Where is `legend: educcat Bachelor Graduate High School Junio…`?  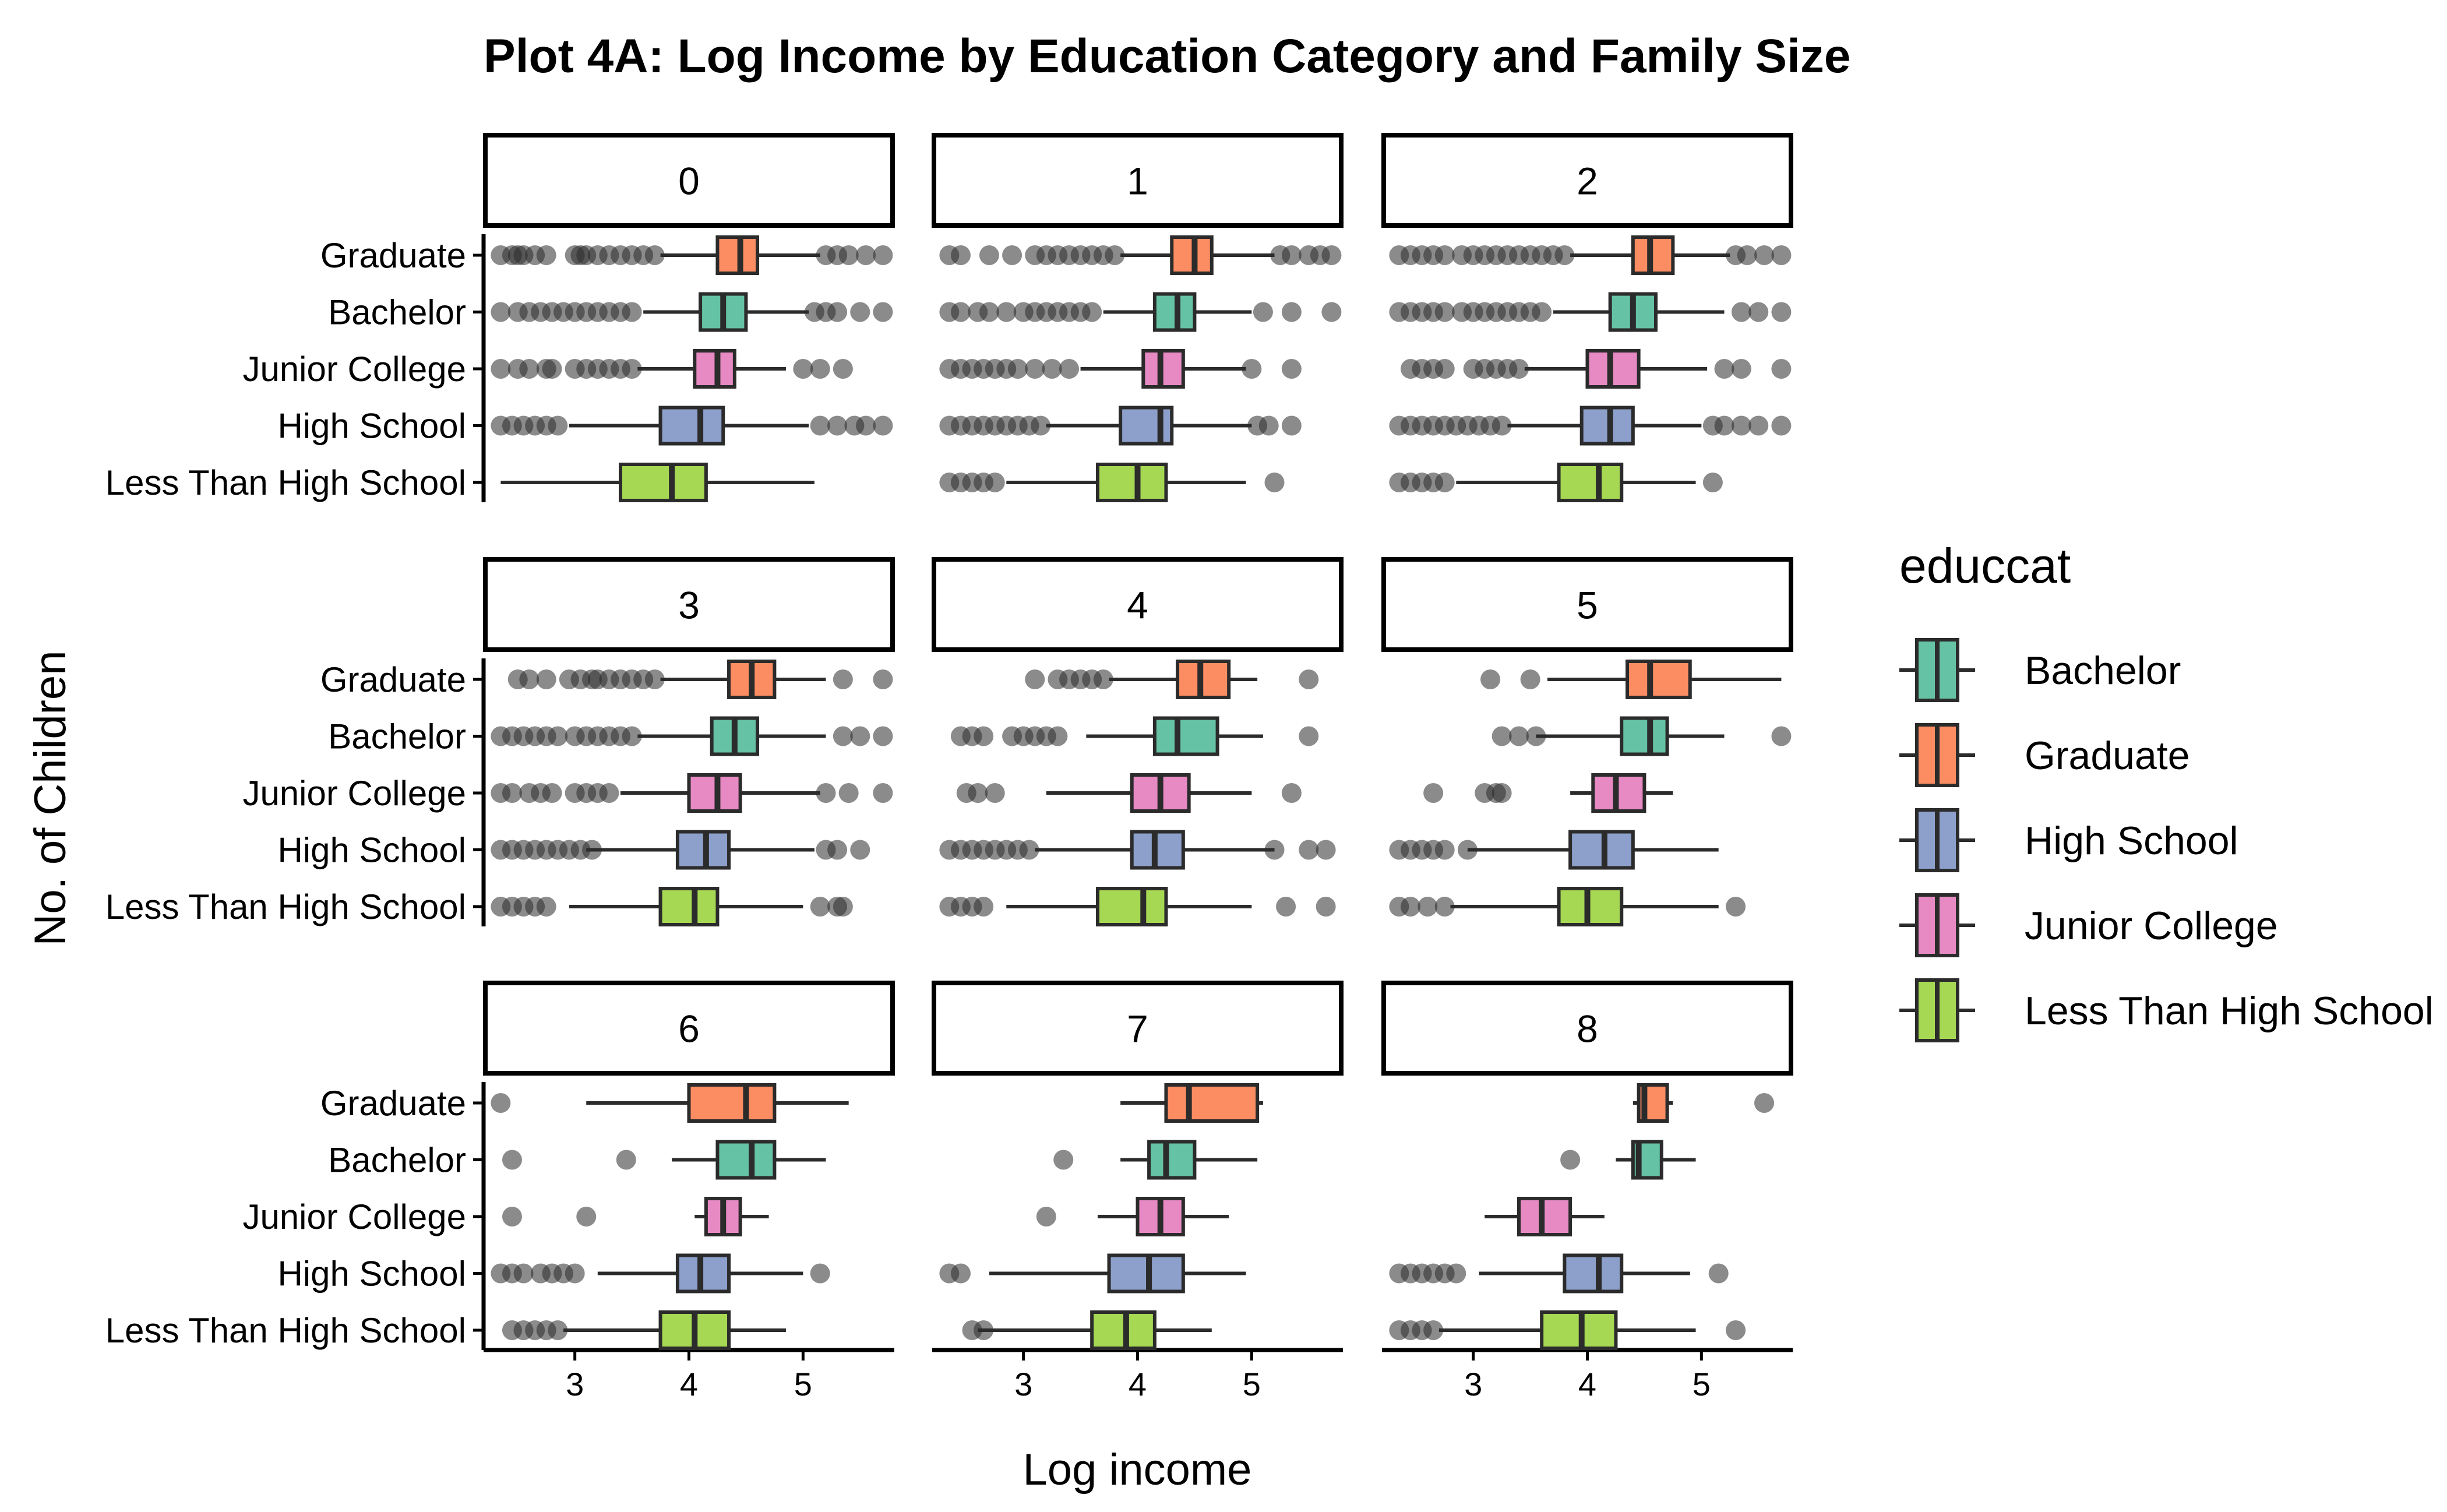
legend: educcat Bachelor Graduate High School Junio… is located at coordinates (2166, 790).